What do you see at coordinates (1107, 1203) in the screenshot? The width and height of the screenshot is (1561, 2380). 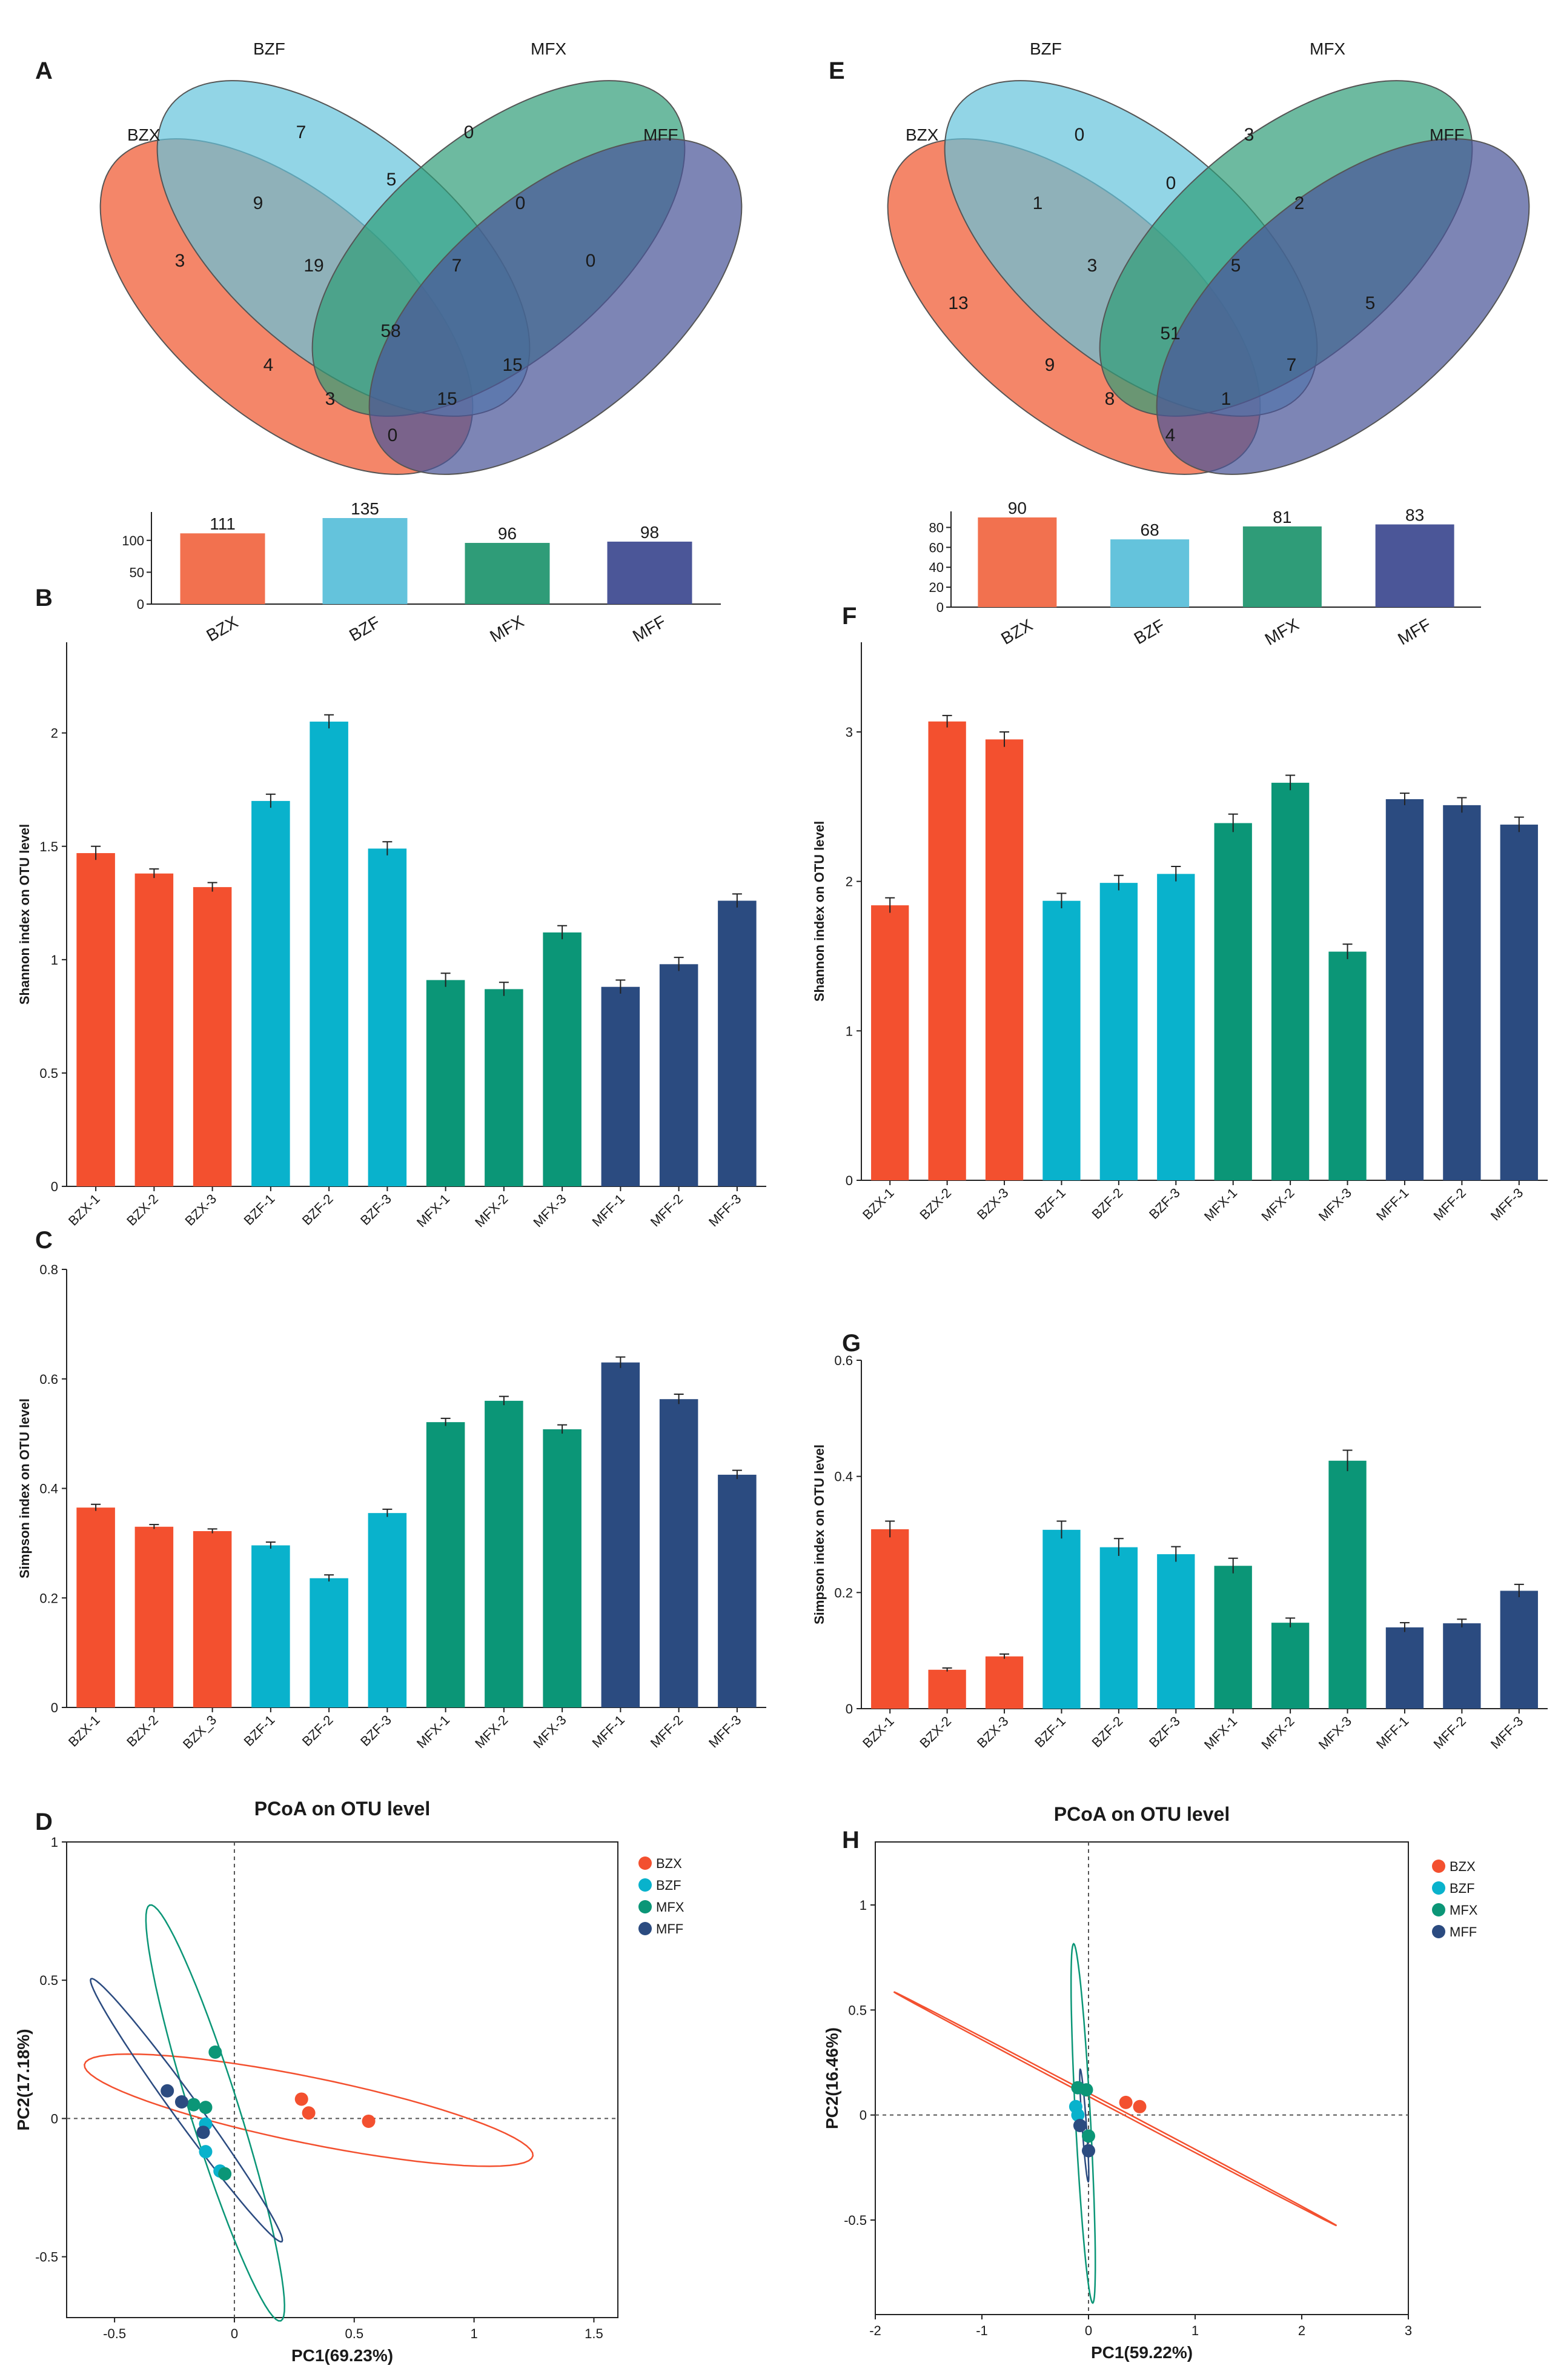 I see `x-tick-label: BZF-2` at bounding box center [1107, 1203].